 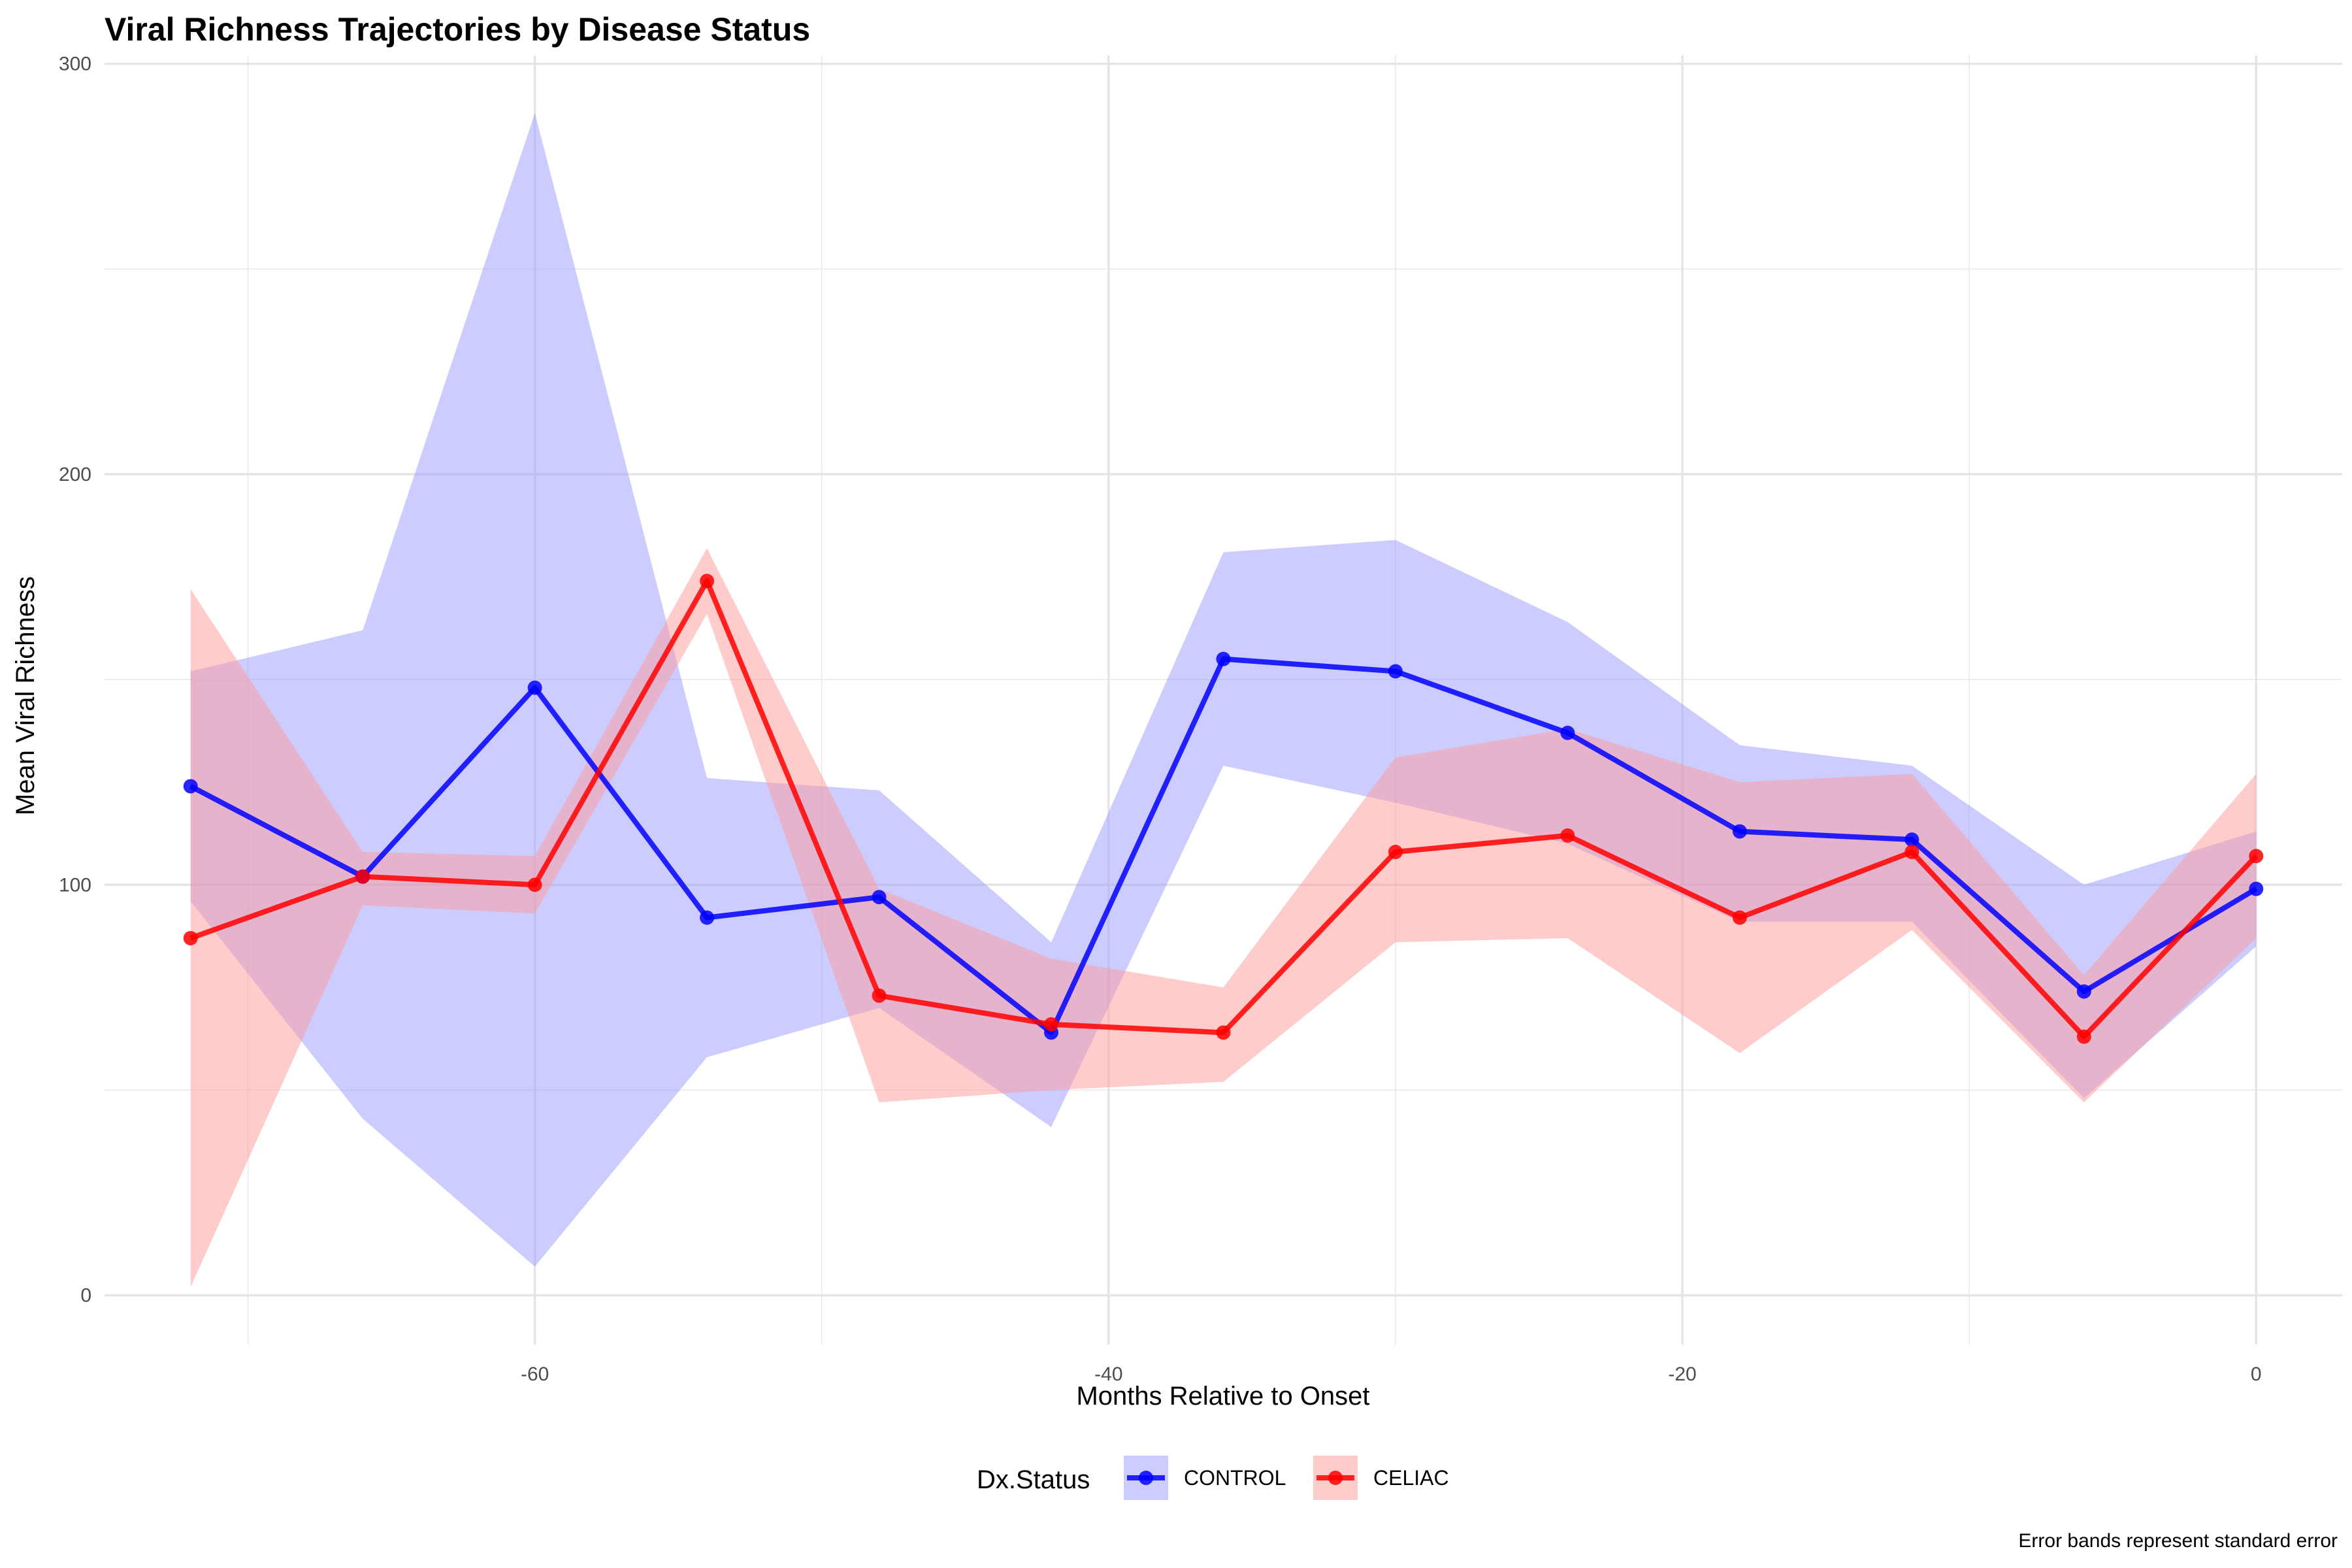 I want to click on legend-title: Dx.Status, so click(x=1033, y=1479).